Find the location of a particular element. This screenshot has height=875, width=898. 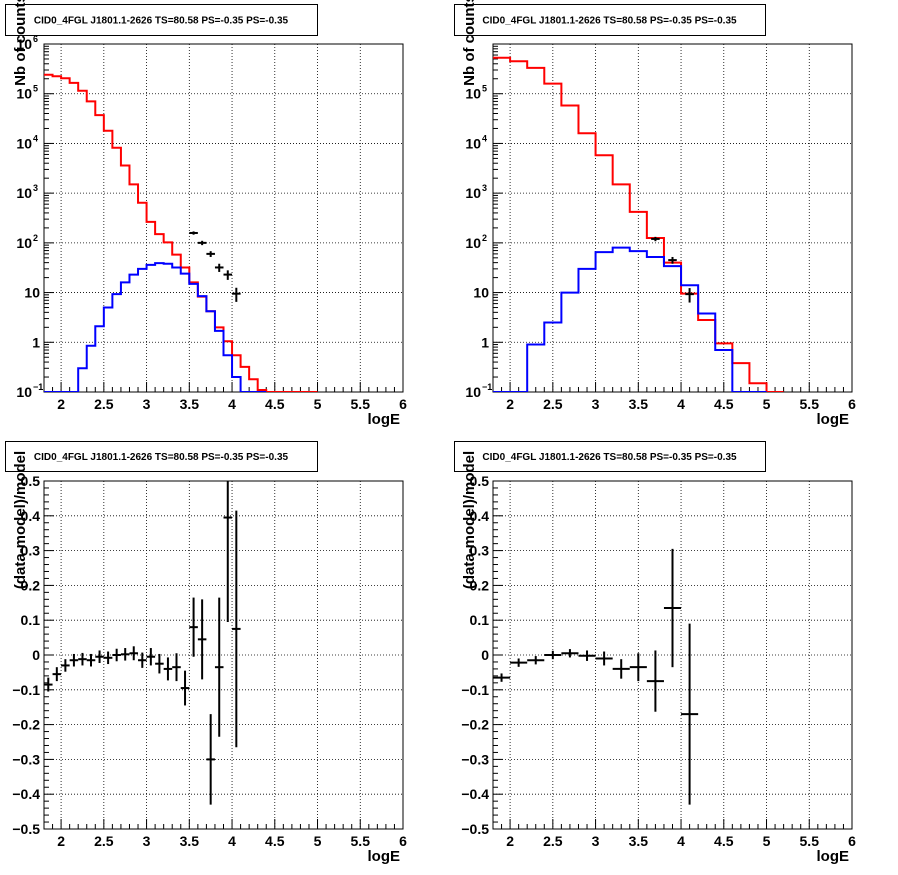

y-tick-exponent: 6 is located at coordinates (35, 39).